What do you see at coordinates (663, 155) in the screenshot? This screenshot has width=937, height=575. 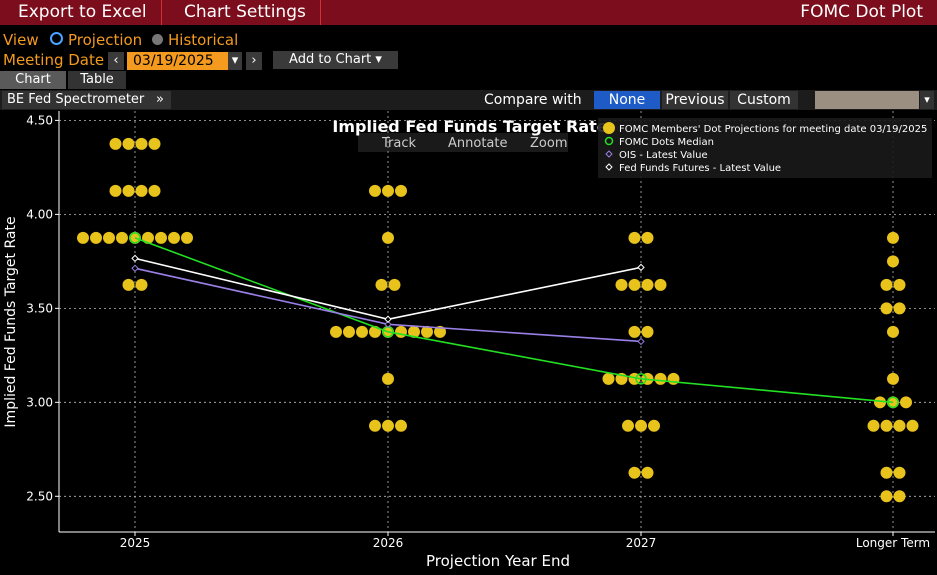 I see `legend-label: OIS - Latest Value` at bounding box center [663, 155].